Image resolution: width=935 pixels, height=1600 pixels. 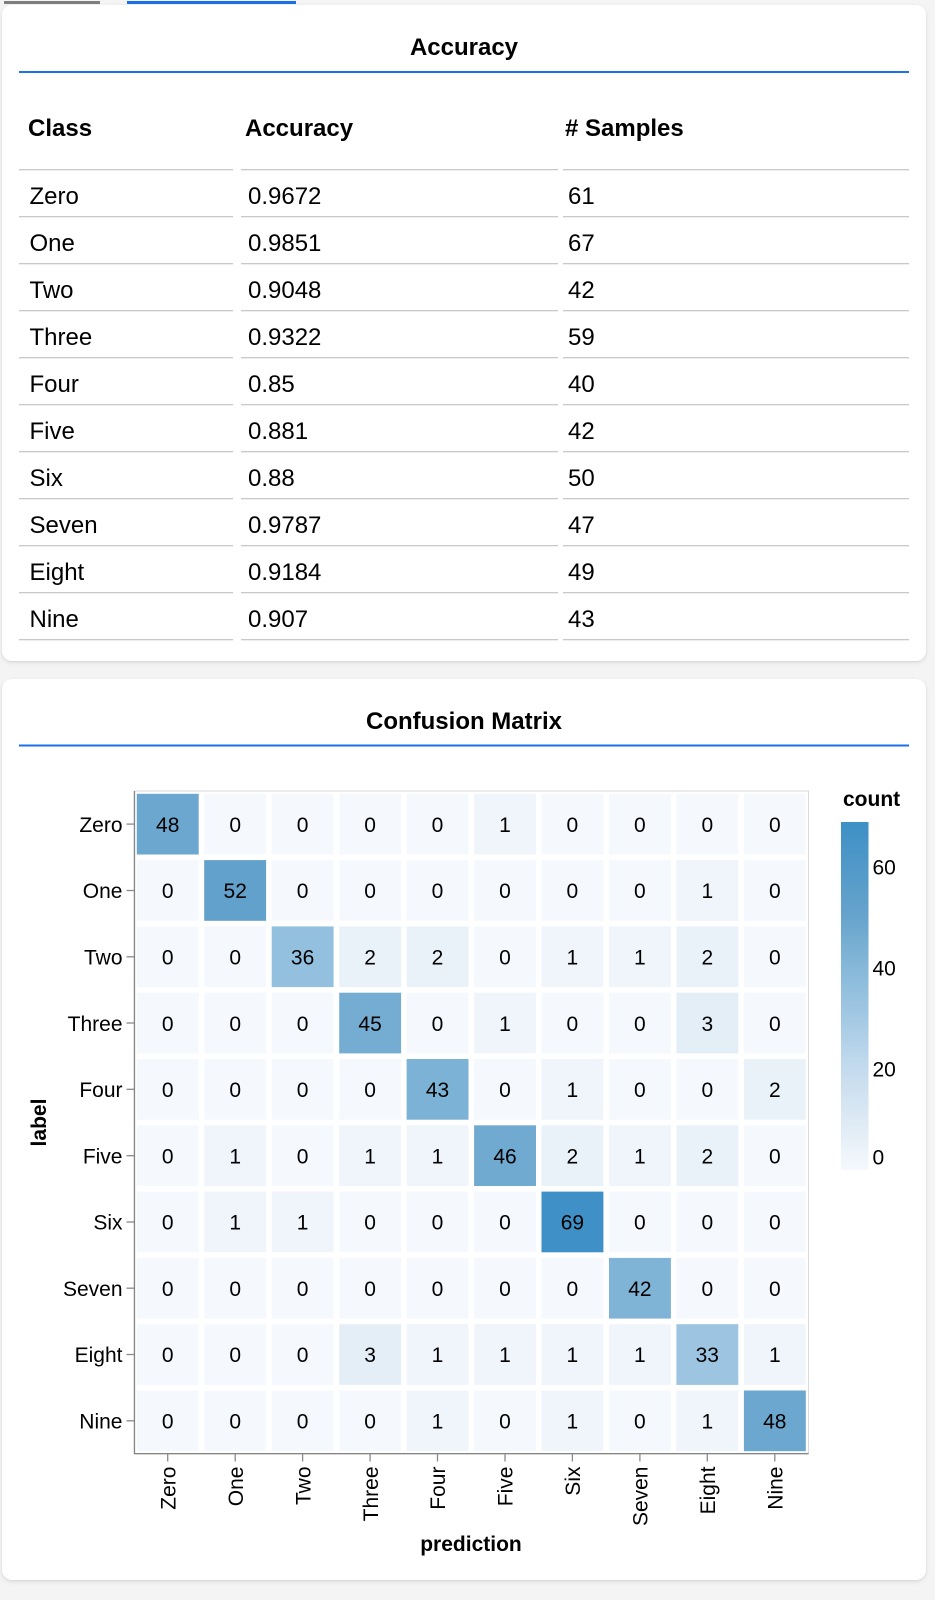 What do you see at coordinates (581, 243) in the screenshot?
I see `svg-text: 67` at bounding box center [581, 243].